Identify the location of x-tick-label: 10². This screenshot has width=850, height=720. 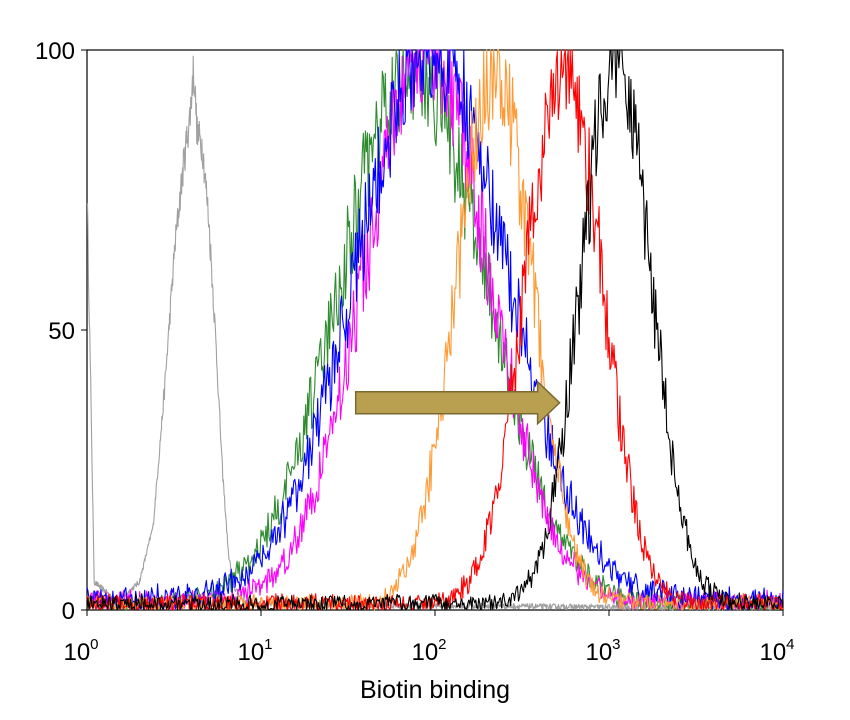
(428, 651).